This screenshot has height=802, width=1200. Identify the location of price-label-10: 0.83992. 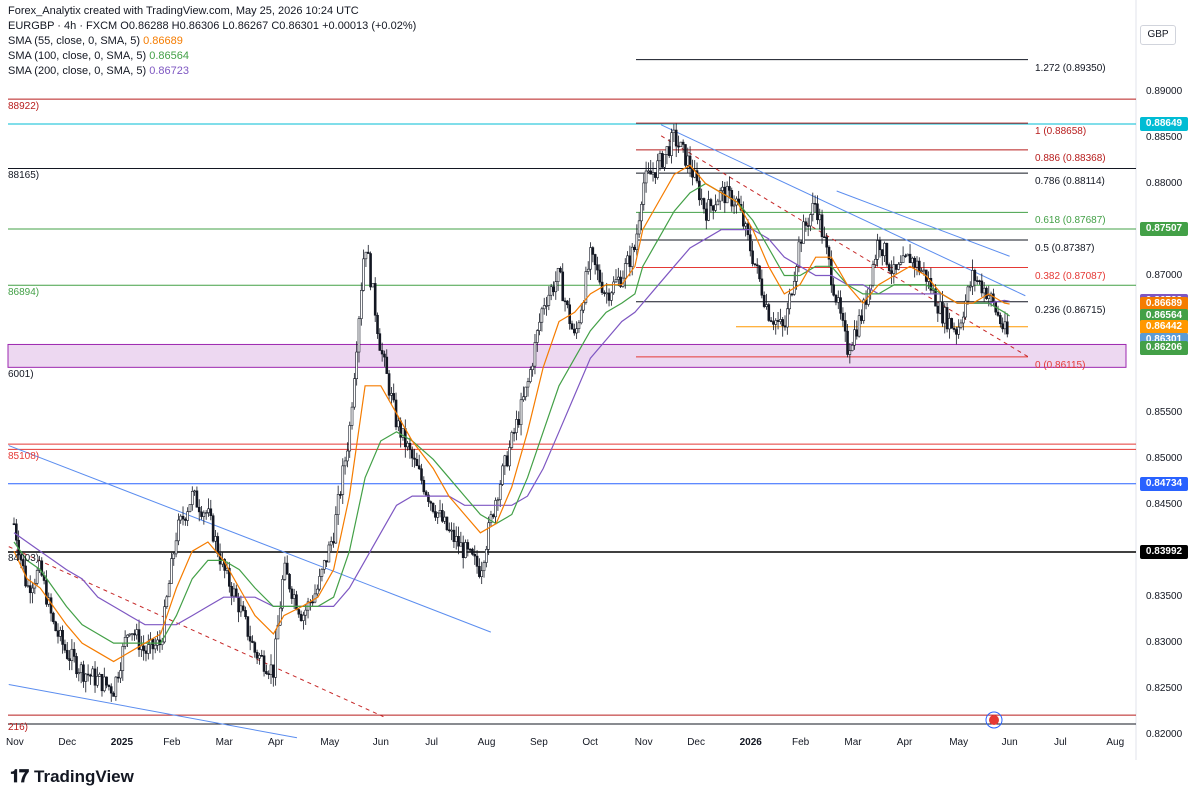
(1164, 551).